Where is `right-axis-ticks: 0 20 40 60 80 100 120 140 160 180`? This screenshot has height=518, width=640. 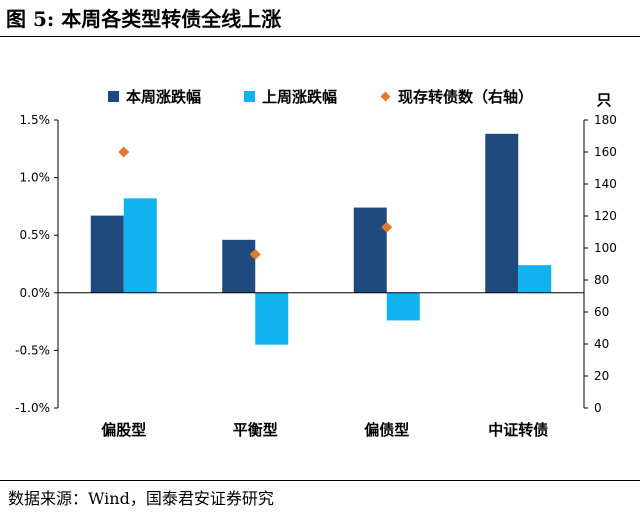 right-axis-ticks: 0 20 40 60 80 100 120 140 160 180 is located at coordinates (600, 264).